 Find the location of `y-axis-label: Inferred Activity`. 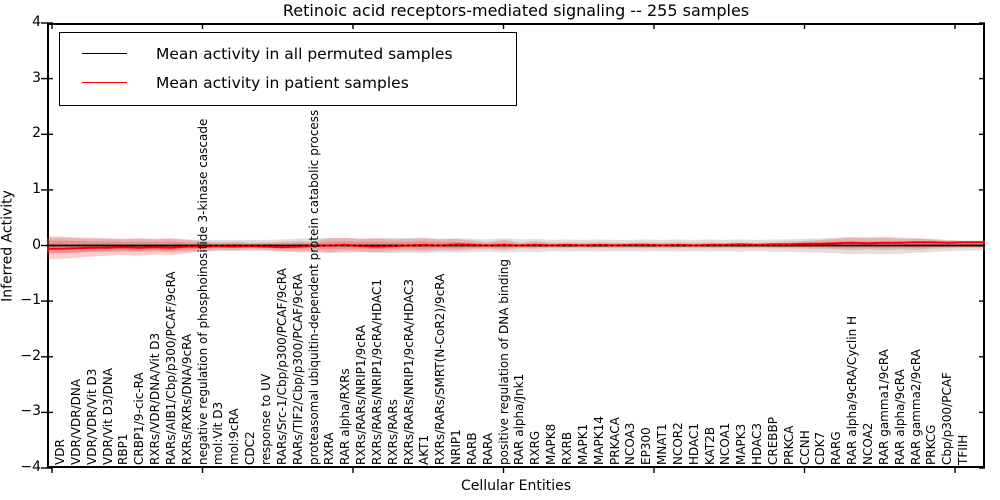

y-axis-label: Inferred Activity is located at coordinates (8, 246).